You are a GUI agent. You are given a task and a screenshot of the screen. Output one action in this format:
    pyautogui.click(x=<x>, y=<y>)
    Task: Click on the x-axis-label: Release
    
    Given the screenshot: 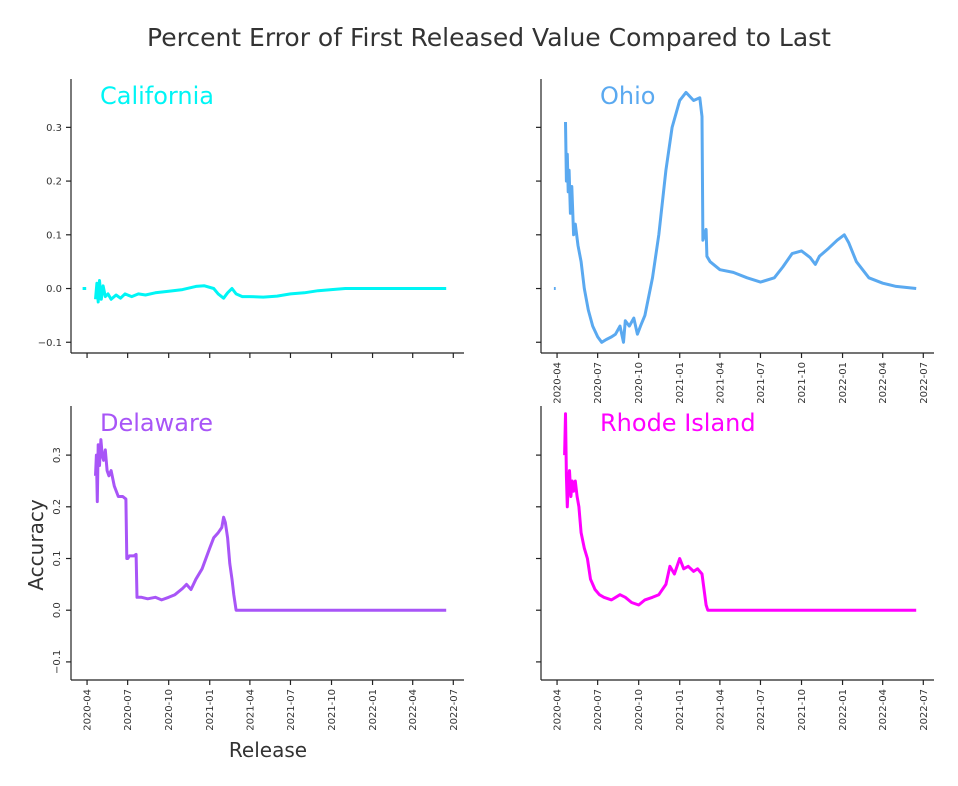 What is the action you would take?
    pyautogui.click(x=268, y=750)
    